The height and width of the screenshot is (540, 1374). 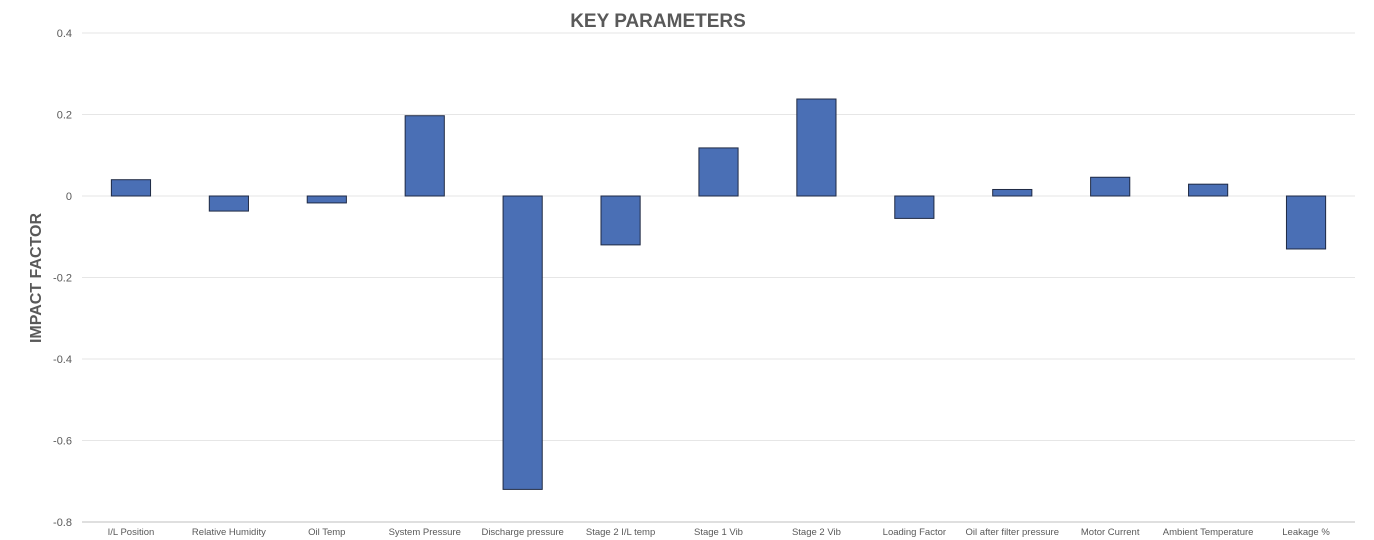 I want to click on x-tick-label: Oil Temp, so click(x=326, y=532).